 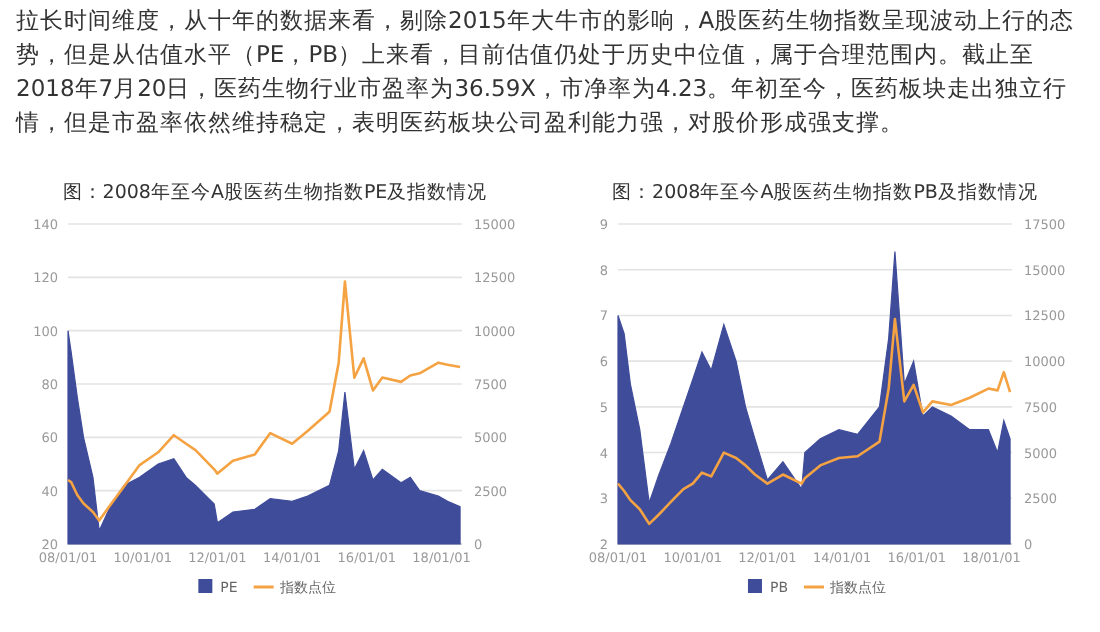 What do you see at coordinates (275, 192) in the screenshot?
I see `chart-title: 图：2008年至今A股医药生物指数PE及指数情况` at bounding box center [275, 192].